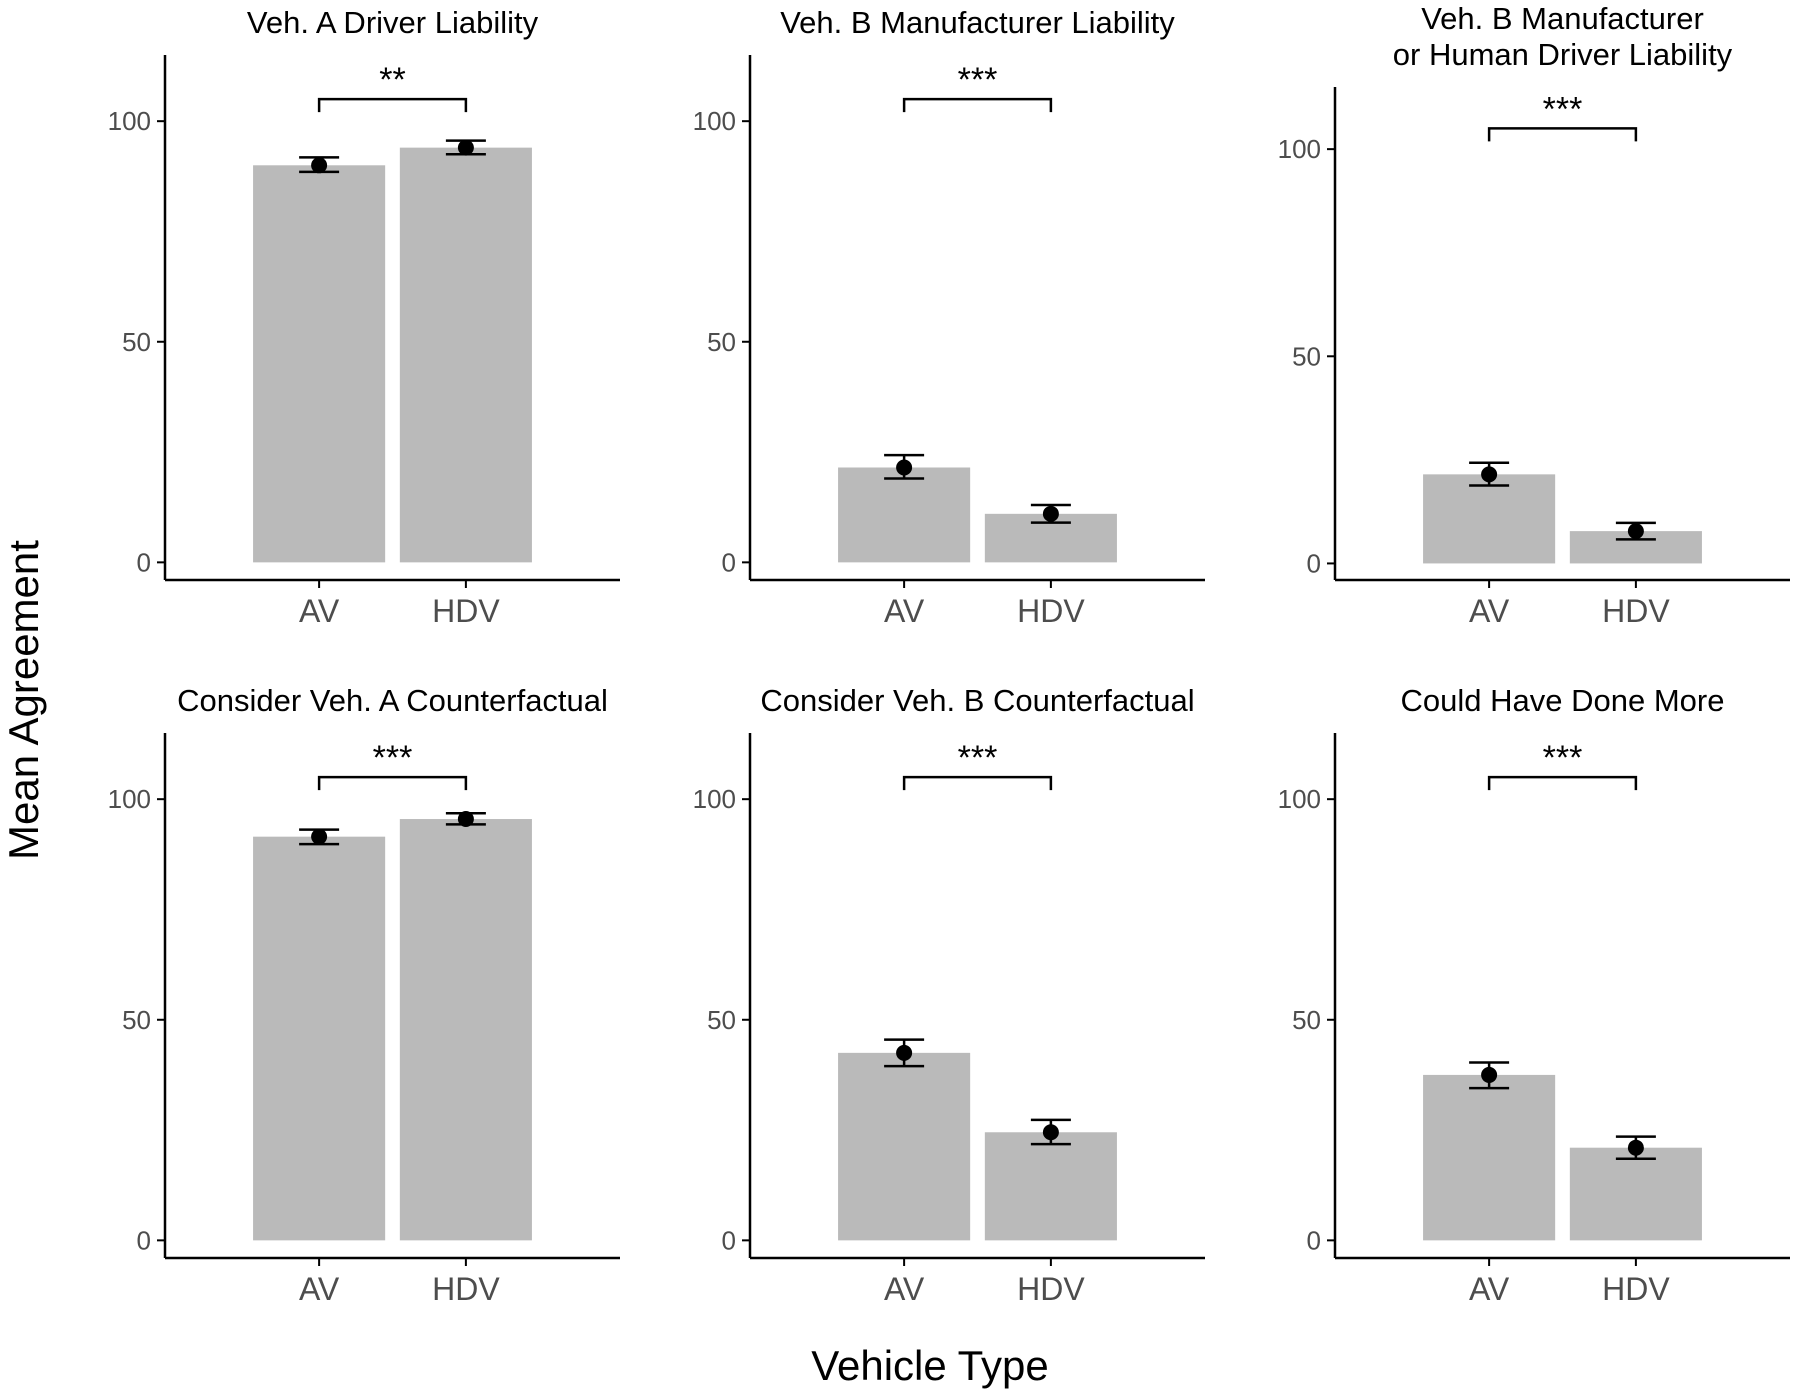  What do you see at coordinates (977, 700) in the screenshot?
I see `panel-title: Consider Veh. B Counterfactual` at bounding box center [977, 700].